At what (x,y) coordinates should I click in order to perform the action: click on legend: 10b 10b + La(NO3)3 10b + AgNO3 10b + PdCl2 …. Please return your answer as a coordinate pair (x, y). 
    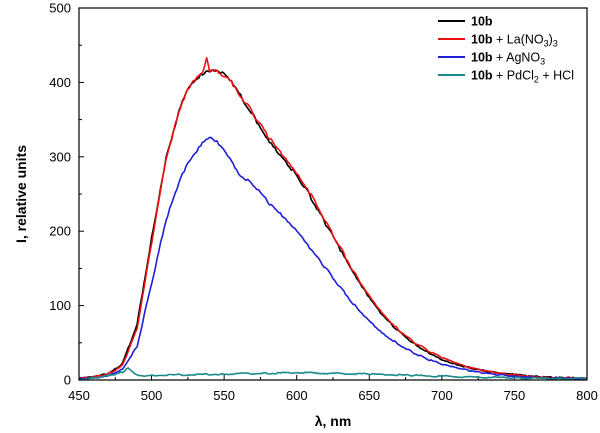
    Looking at the image, I should click on (506, 50).